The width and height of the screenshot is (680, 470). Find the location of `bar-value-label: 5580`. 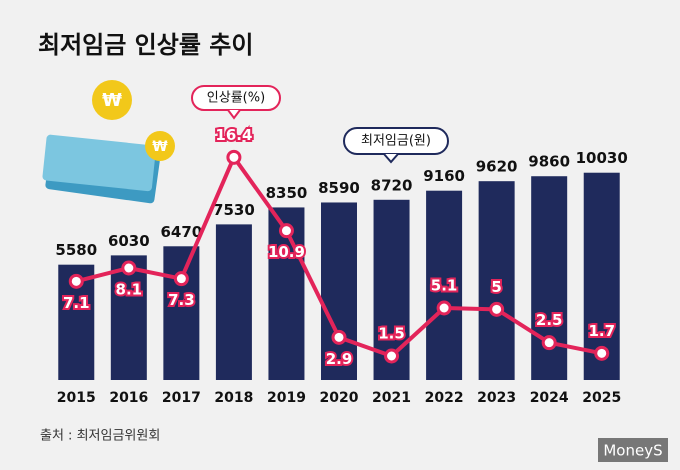

bar-value-label: 5580 is located at coordinates (76, 250).